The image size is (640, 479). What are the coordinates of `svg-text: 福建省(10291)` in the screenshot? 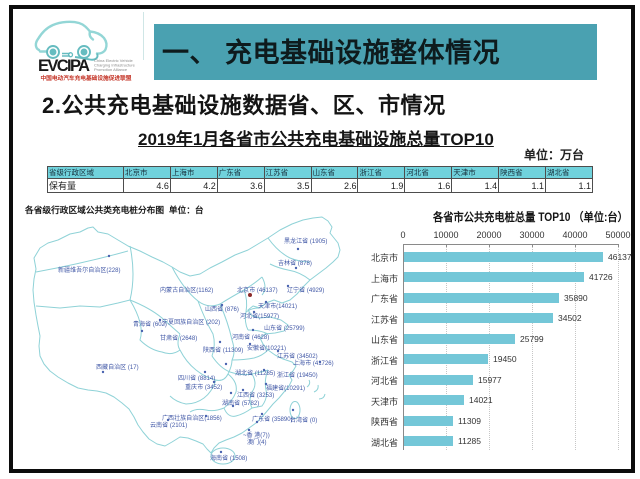 It's located at (285, 388).